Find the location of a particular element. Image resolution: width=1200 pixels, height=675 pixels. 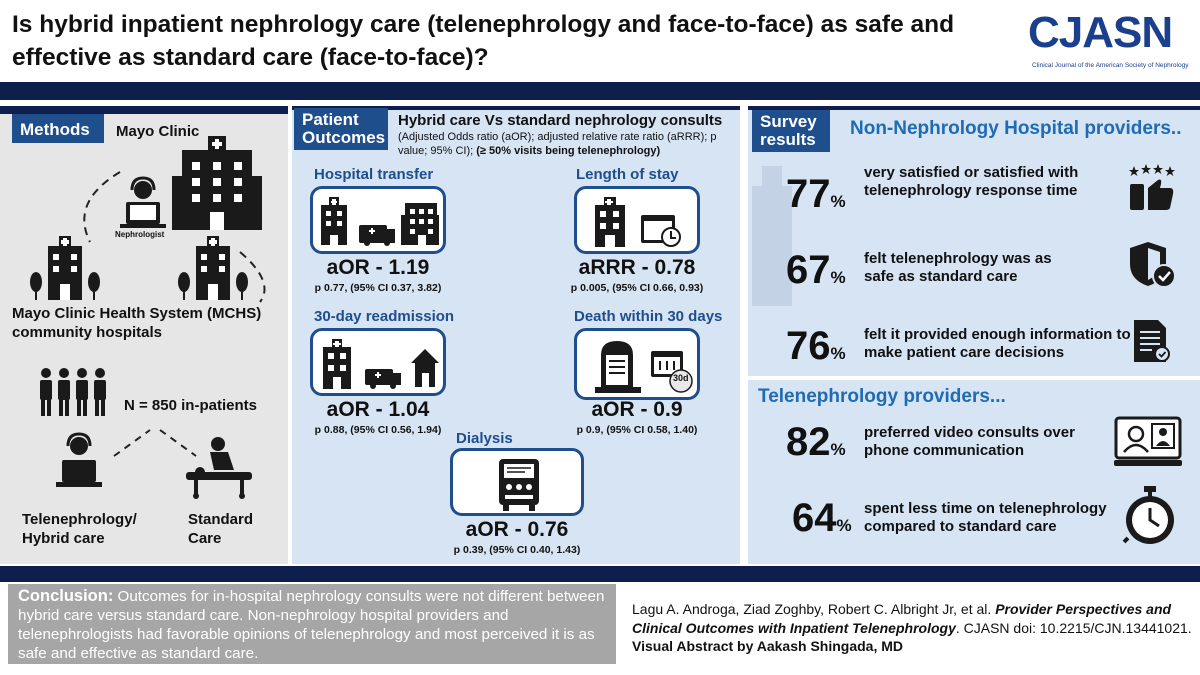

hospital-transfer-label: Hospital transfer is located at coordinates (374, 174).